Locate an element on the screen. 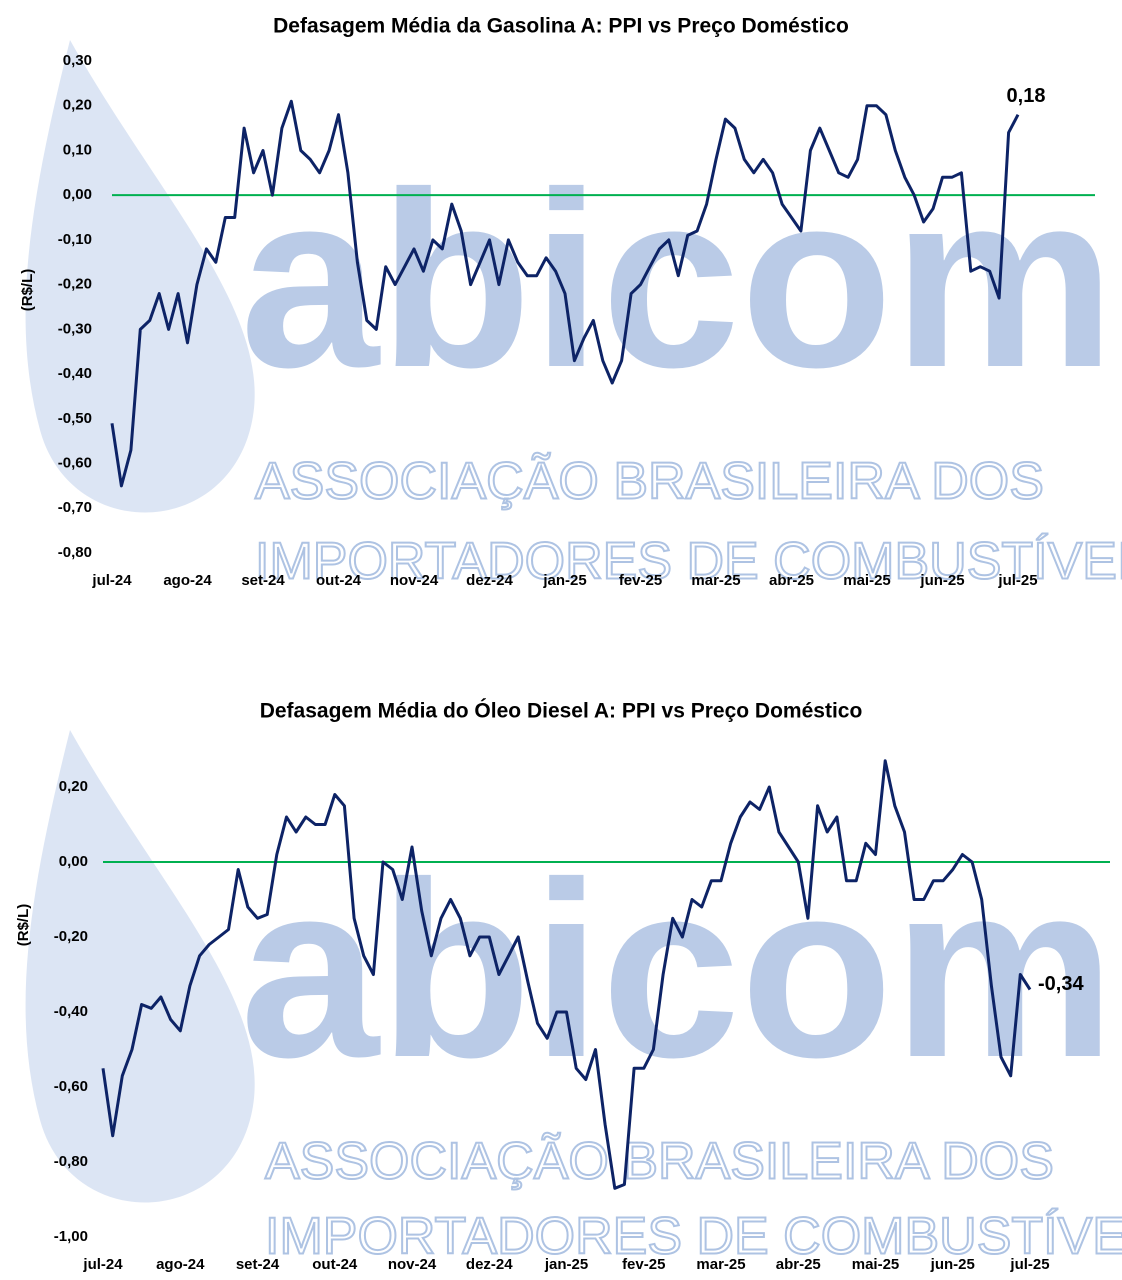 Image resolution: width=1122 pixels, height=1280 pixels. y-tick-label: -0,30 is located at coordinates (75, 328).